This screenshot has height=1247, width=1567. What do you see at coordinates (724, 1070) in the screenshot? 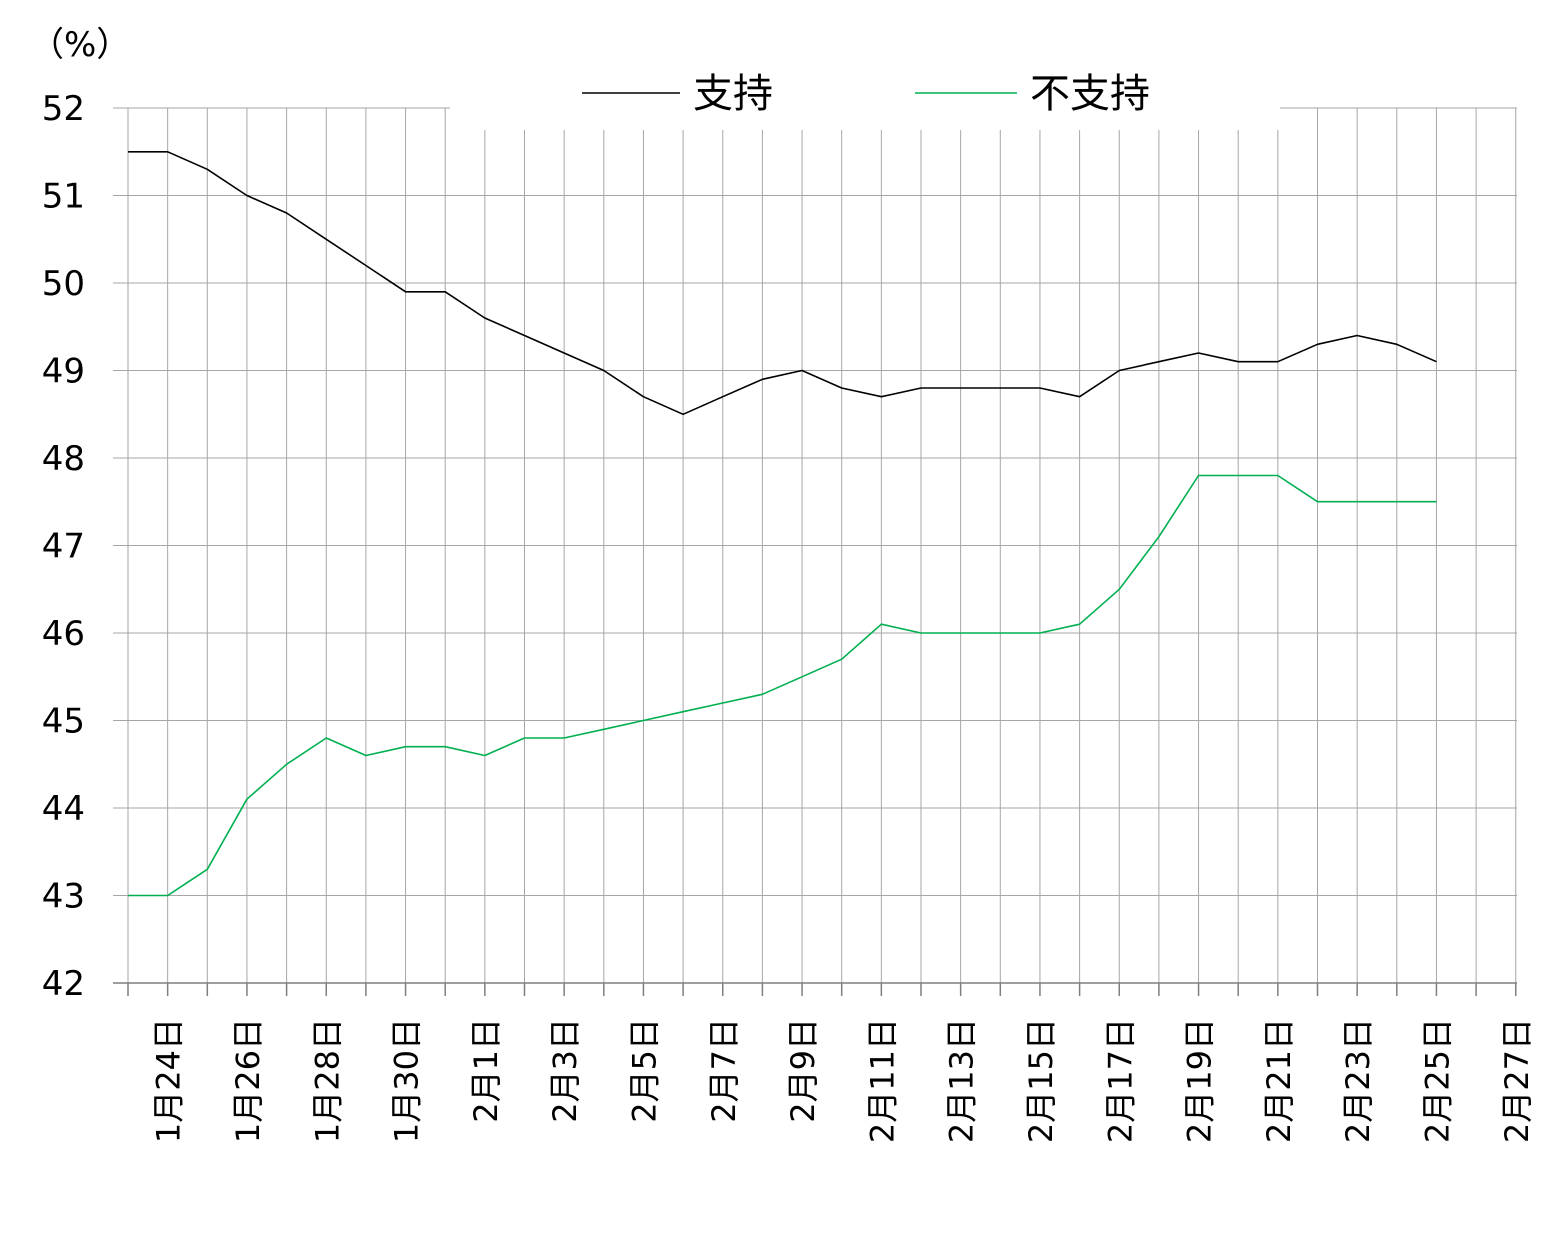
I see `x-tick-label: 2月7日` at bounding box center [724, 1070].